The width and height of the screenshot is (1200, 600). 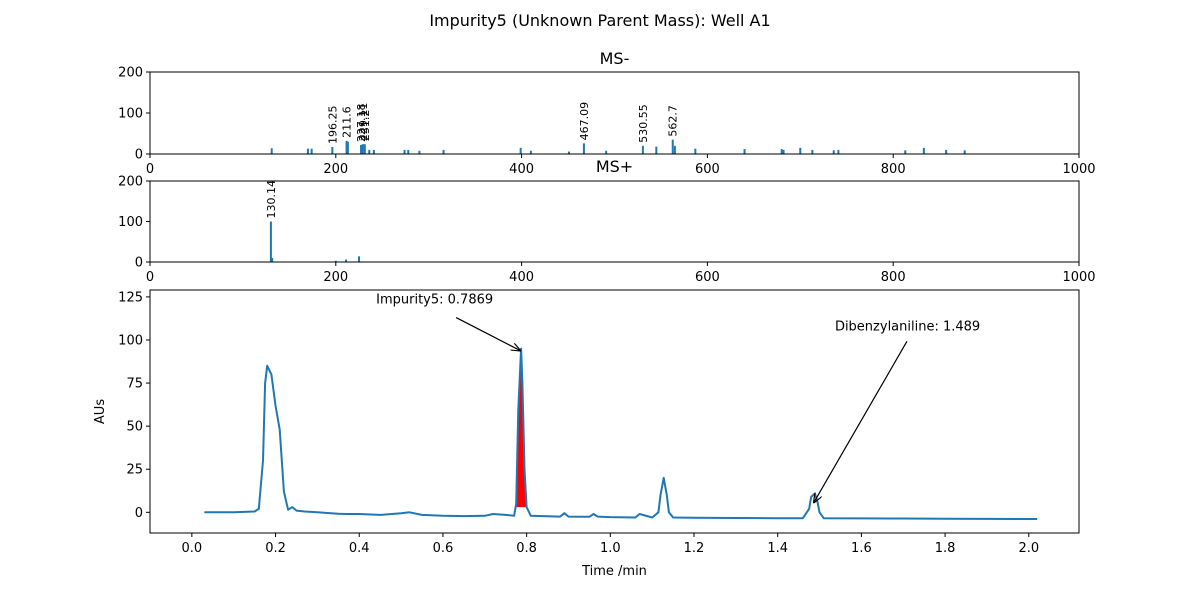 I want to click on chromatogram-y-tick-label: 75, so click(x=134, y=384).